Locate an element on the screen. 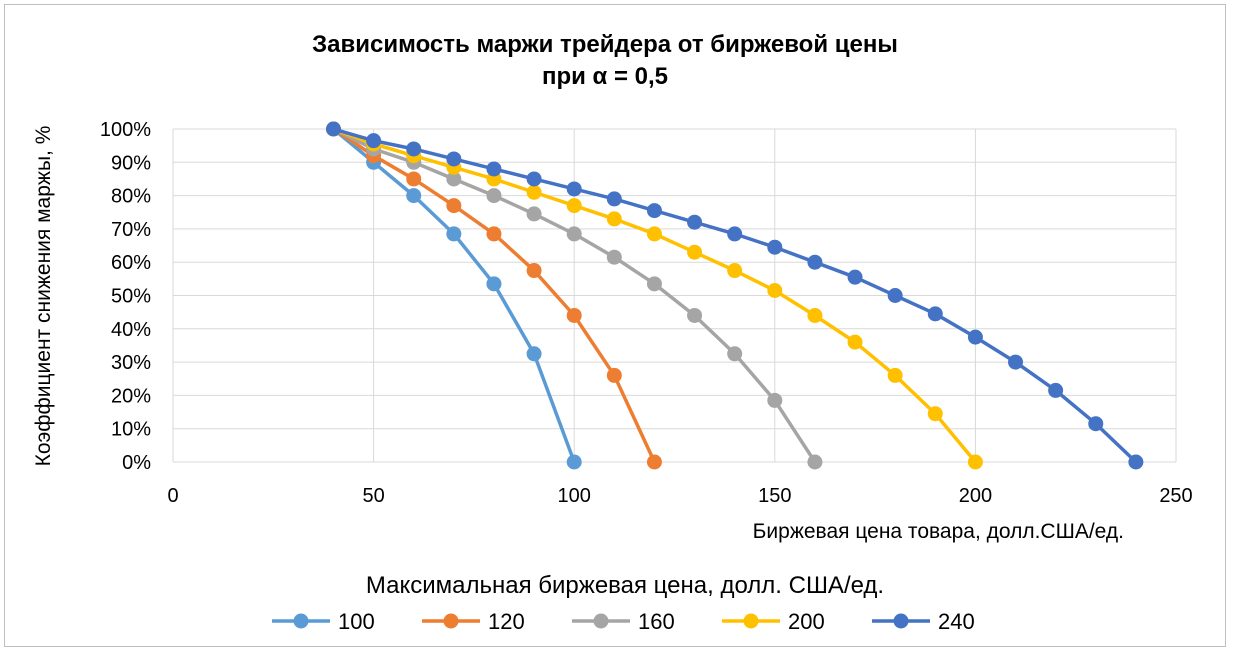 The width and height of the screenshot is (1233, 654). legend: 100 120 160 200 240 is located at coordinates (623, 621).